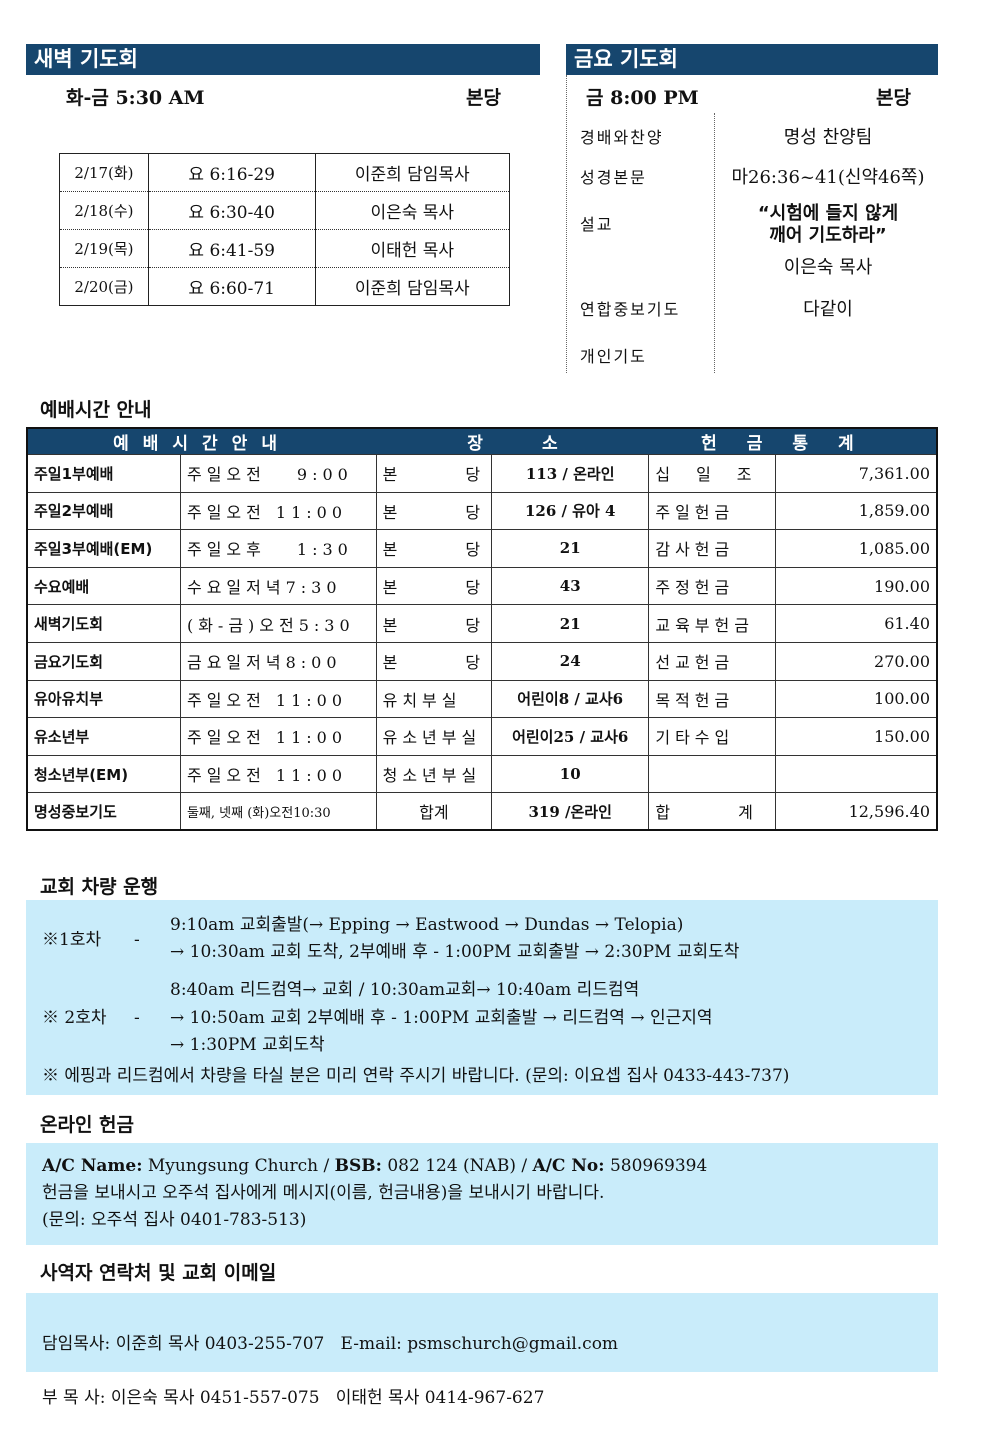 The height and width of the screenshot is (1439, 992). Describe the element at coordinates (103, 736) in the screenshot. I see `service: 유소년부` at that location.